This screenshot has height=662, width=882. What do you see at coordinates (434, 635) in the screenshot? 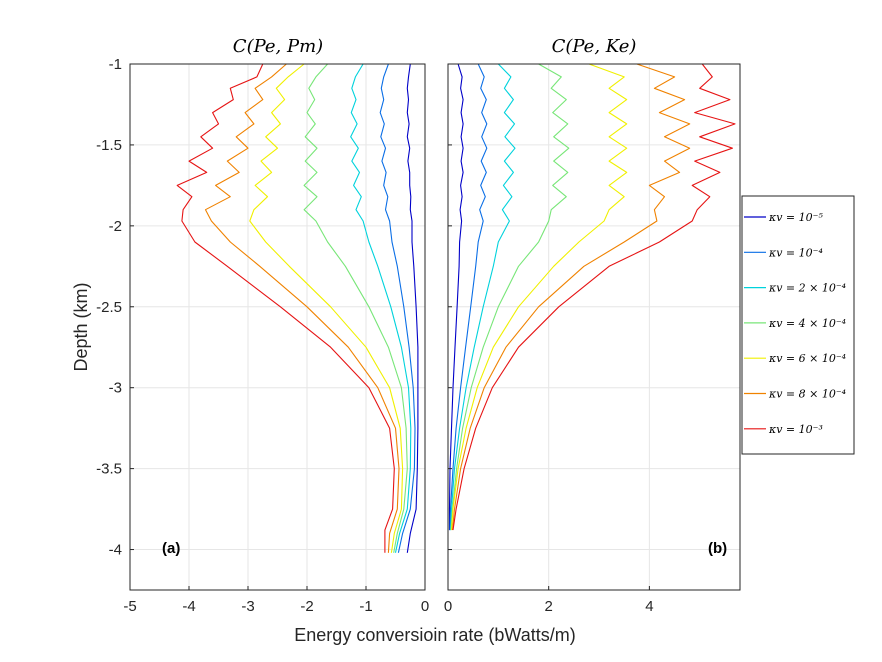
I see `x-axis-label: Energy conversioin rate (bWatts/m)` at bounding box center [434, 635].